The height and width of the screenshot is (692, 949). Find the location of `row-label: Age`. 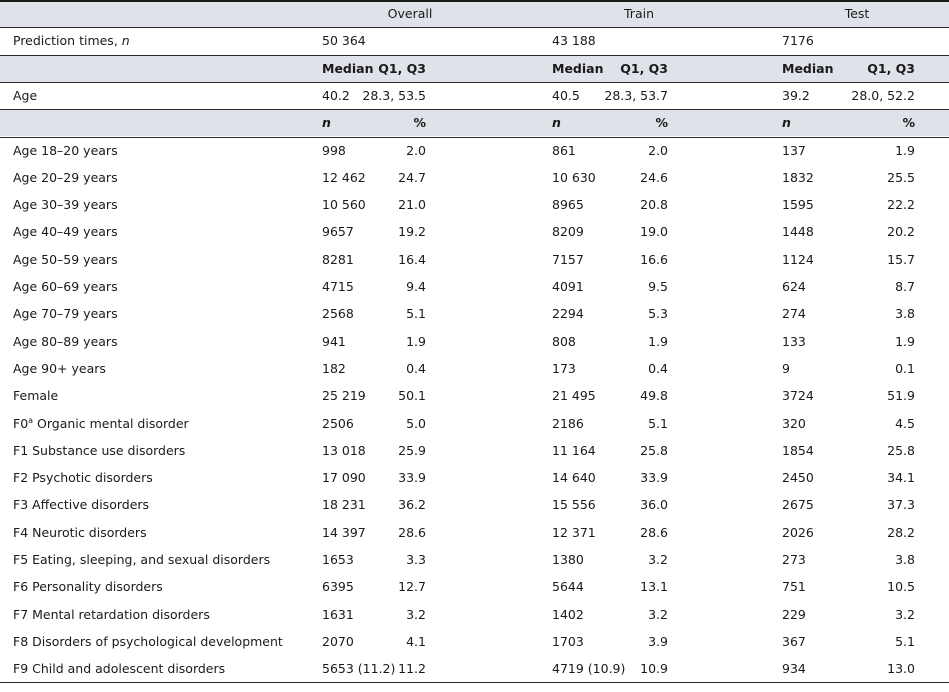

row-label: Age is located at coordinates (25, 95).